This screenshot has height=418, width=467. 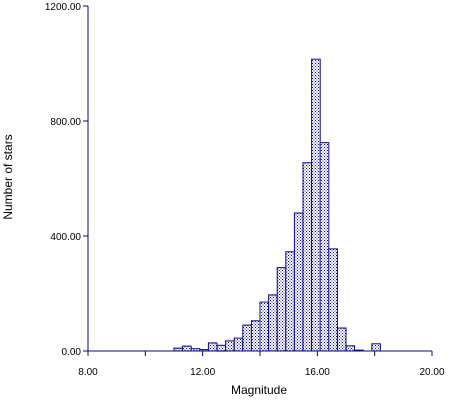 I want to click on y-tick-label: 800.00, so click(x=65, y=122).